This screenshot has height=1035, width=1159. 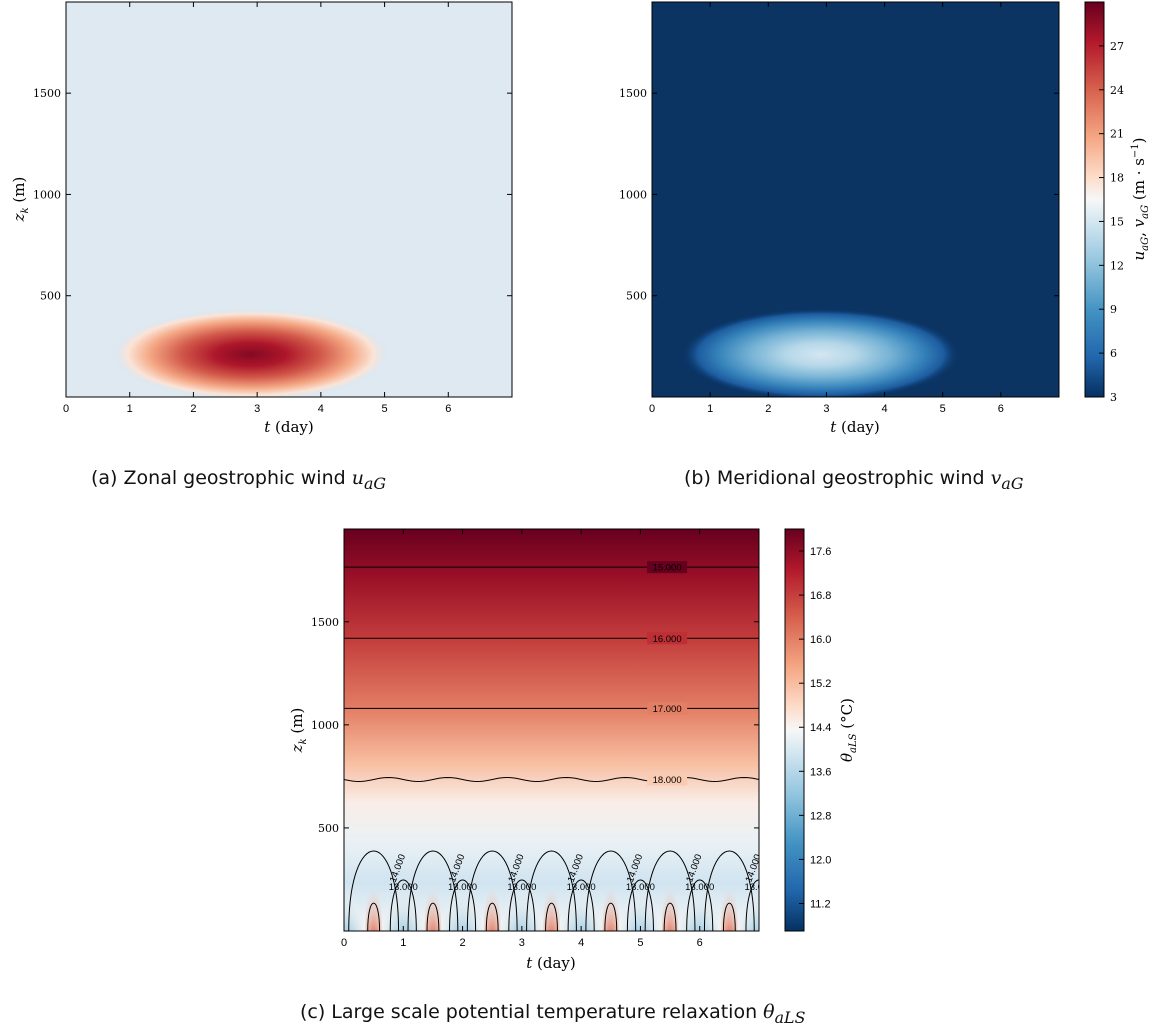 What do you see at coordinates (820, 640) in the screenshot?
I see `colorbar-tick-label: 16.0` at bounding box center [820, 640].